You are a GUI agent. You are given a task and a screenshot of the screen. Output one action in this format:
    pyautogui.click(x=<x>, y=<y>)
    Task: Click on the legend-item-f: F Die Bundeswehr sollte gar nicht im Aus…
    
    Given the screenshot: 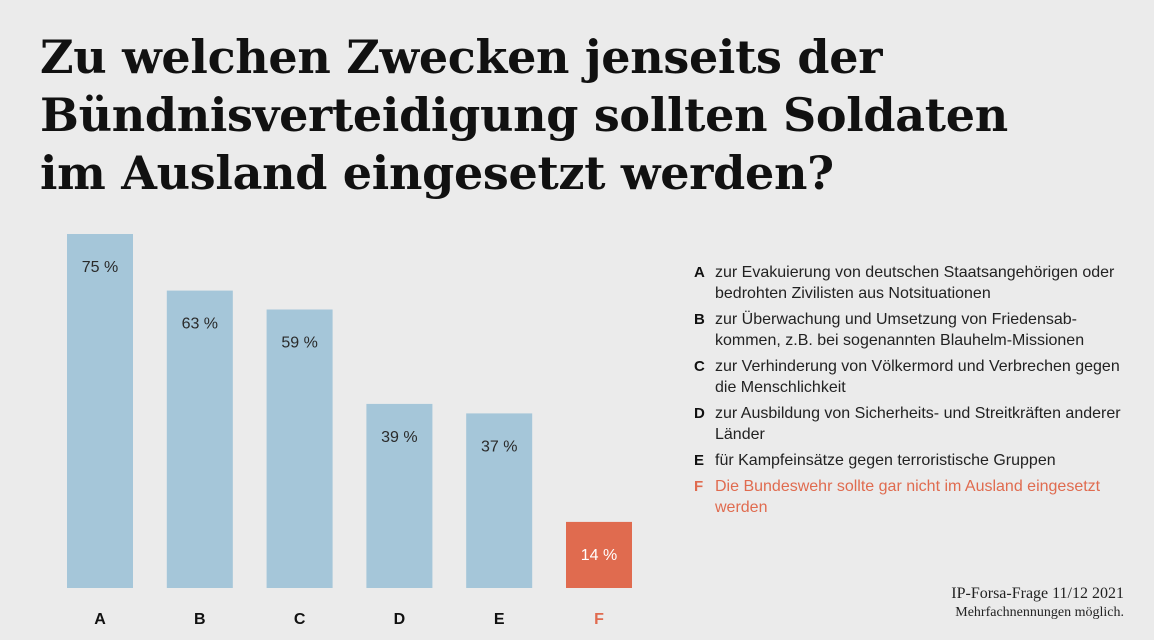 What is the action you would take?
    pyautogui.click(x=914, y=497)
    